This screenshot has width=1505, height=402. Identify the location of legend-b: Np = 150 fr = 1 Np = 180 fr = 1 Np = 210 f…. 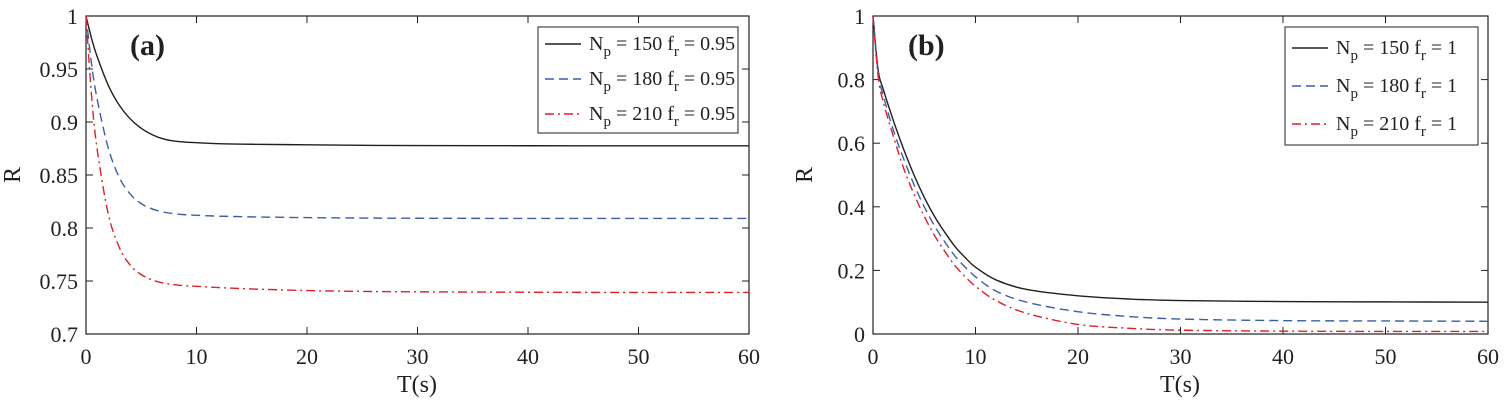
(1381, 86).